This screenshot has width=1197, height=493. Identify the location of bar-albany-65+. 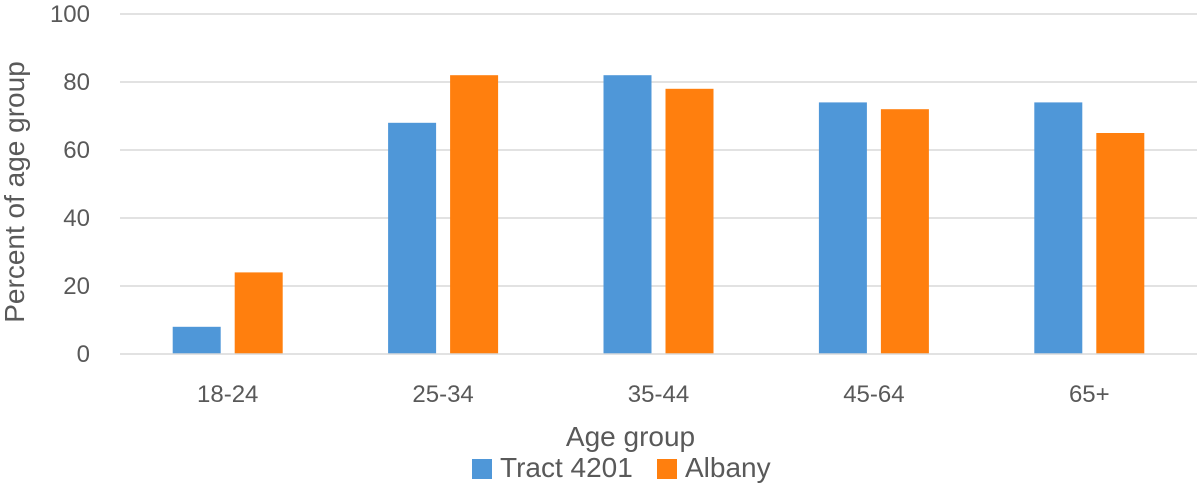
(1120, 243).